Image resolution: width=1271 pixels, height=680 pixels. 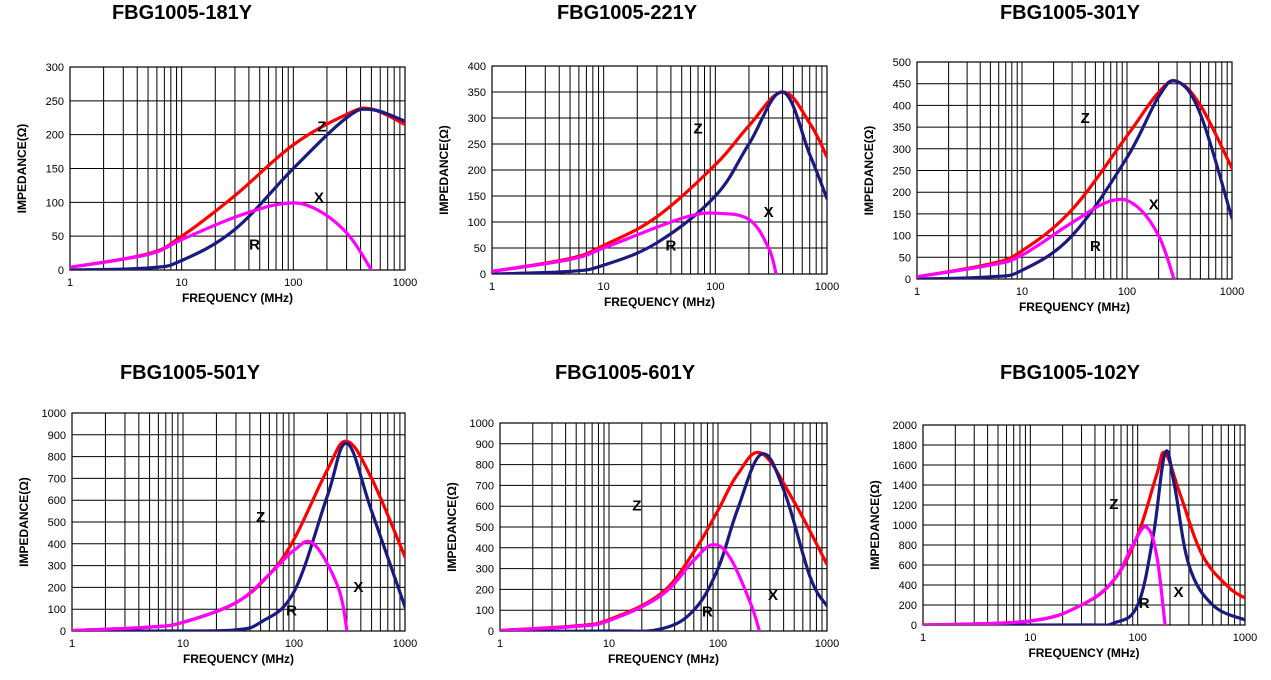 What do you see at coordinates (1178, 592) in the screenshot?
I see `curve-label-x: X` at bounding box center [1178, 592].